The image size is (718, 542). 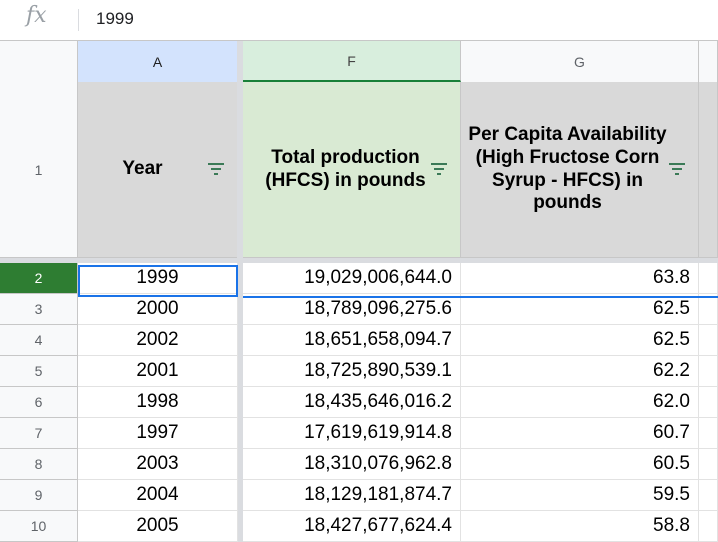 What do you see at coordinates (580, 278) in the screenshot?
I see `per-capita-cell: 63.8` at bounding box center [580, 278].